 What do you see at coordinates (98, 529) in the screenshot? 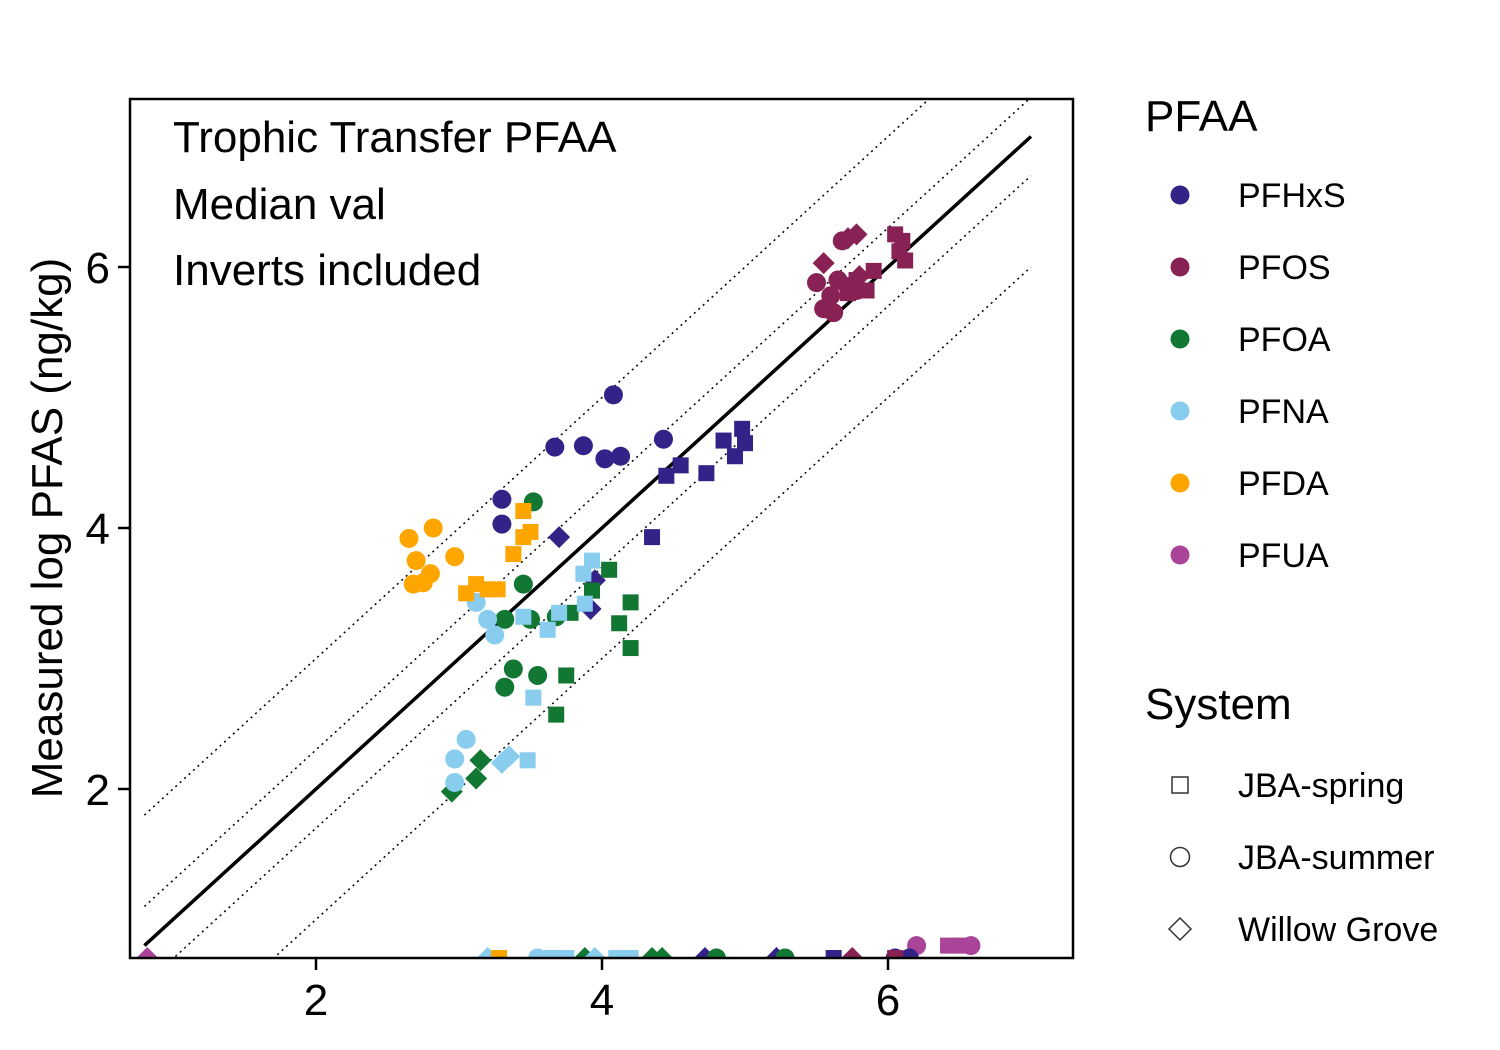
I see `y-tick-label: 4` at bounding box center [98, 529].